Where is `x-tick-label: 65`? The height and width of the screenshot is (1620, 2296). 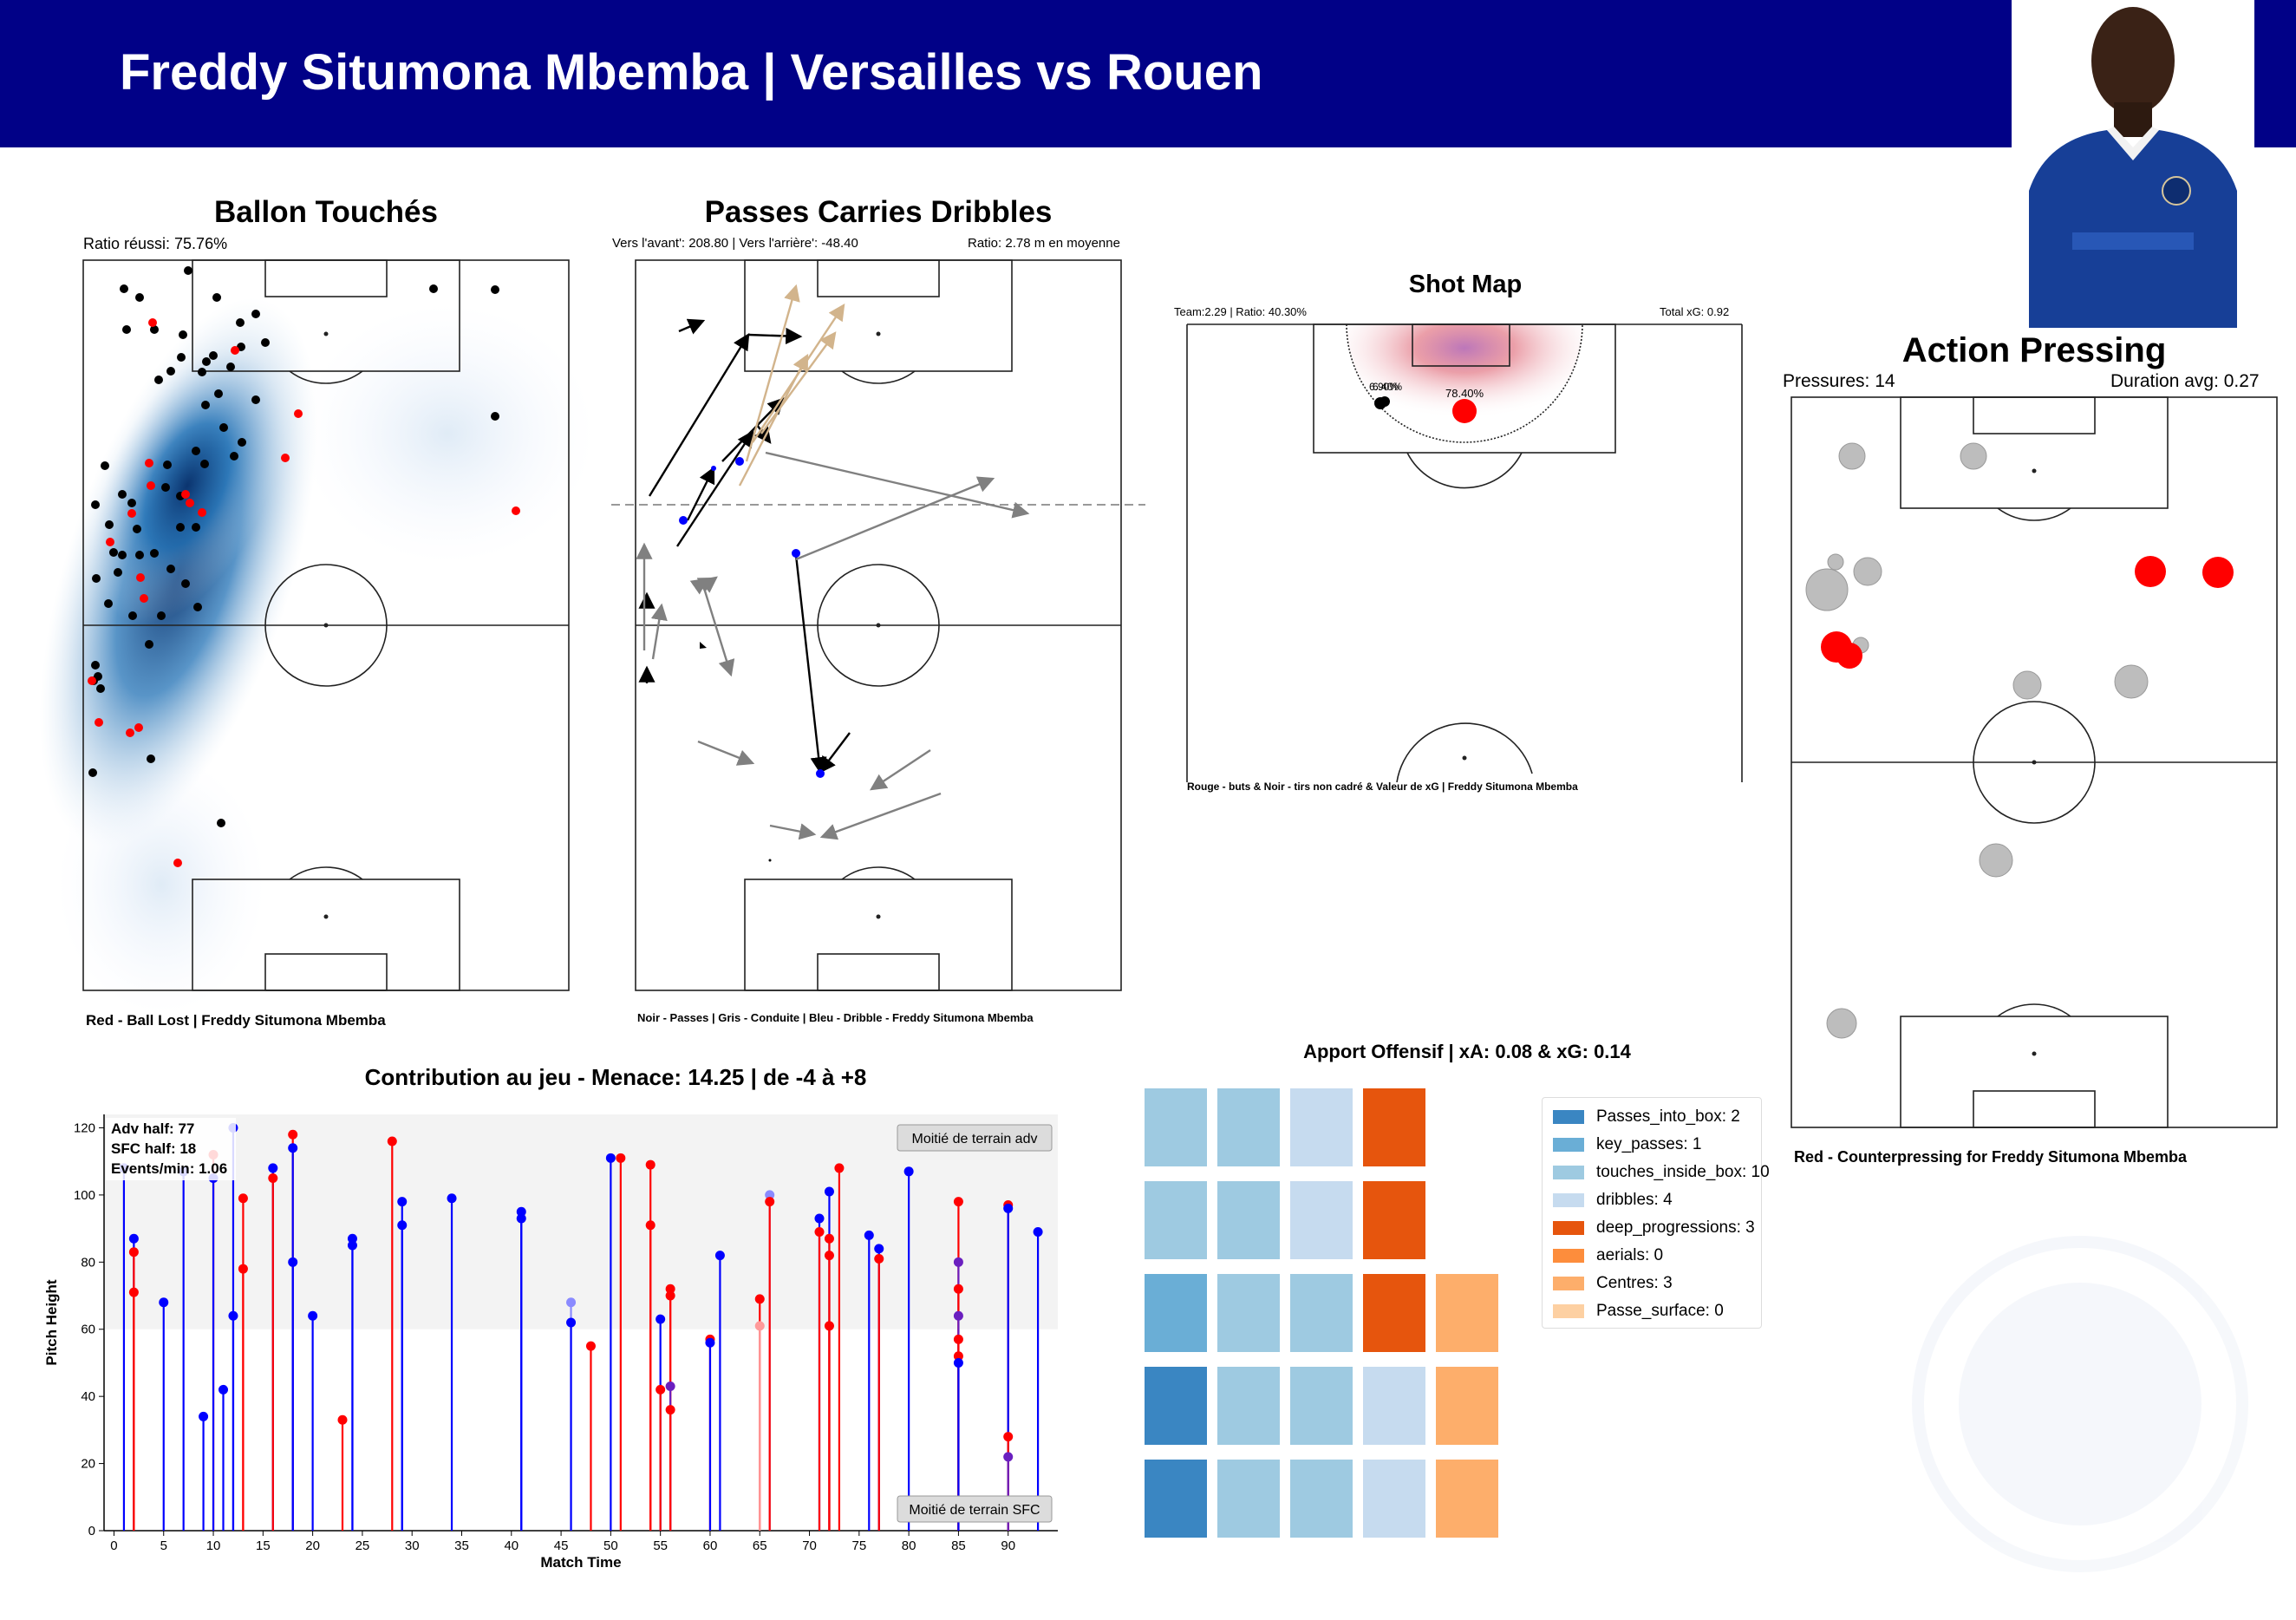 x-tick-label: 65 is located at coordinates (760, 1545).